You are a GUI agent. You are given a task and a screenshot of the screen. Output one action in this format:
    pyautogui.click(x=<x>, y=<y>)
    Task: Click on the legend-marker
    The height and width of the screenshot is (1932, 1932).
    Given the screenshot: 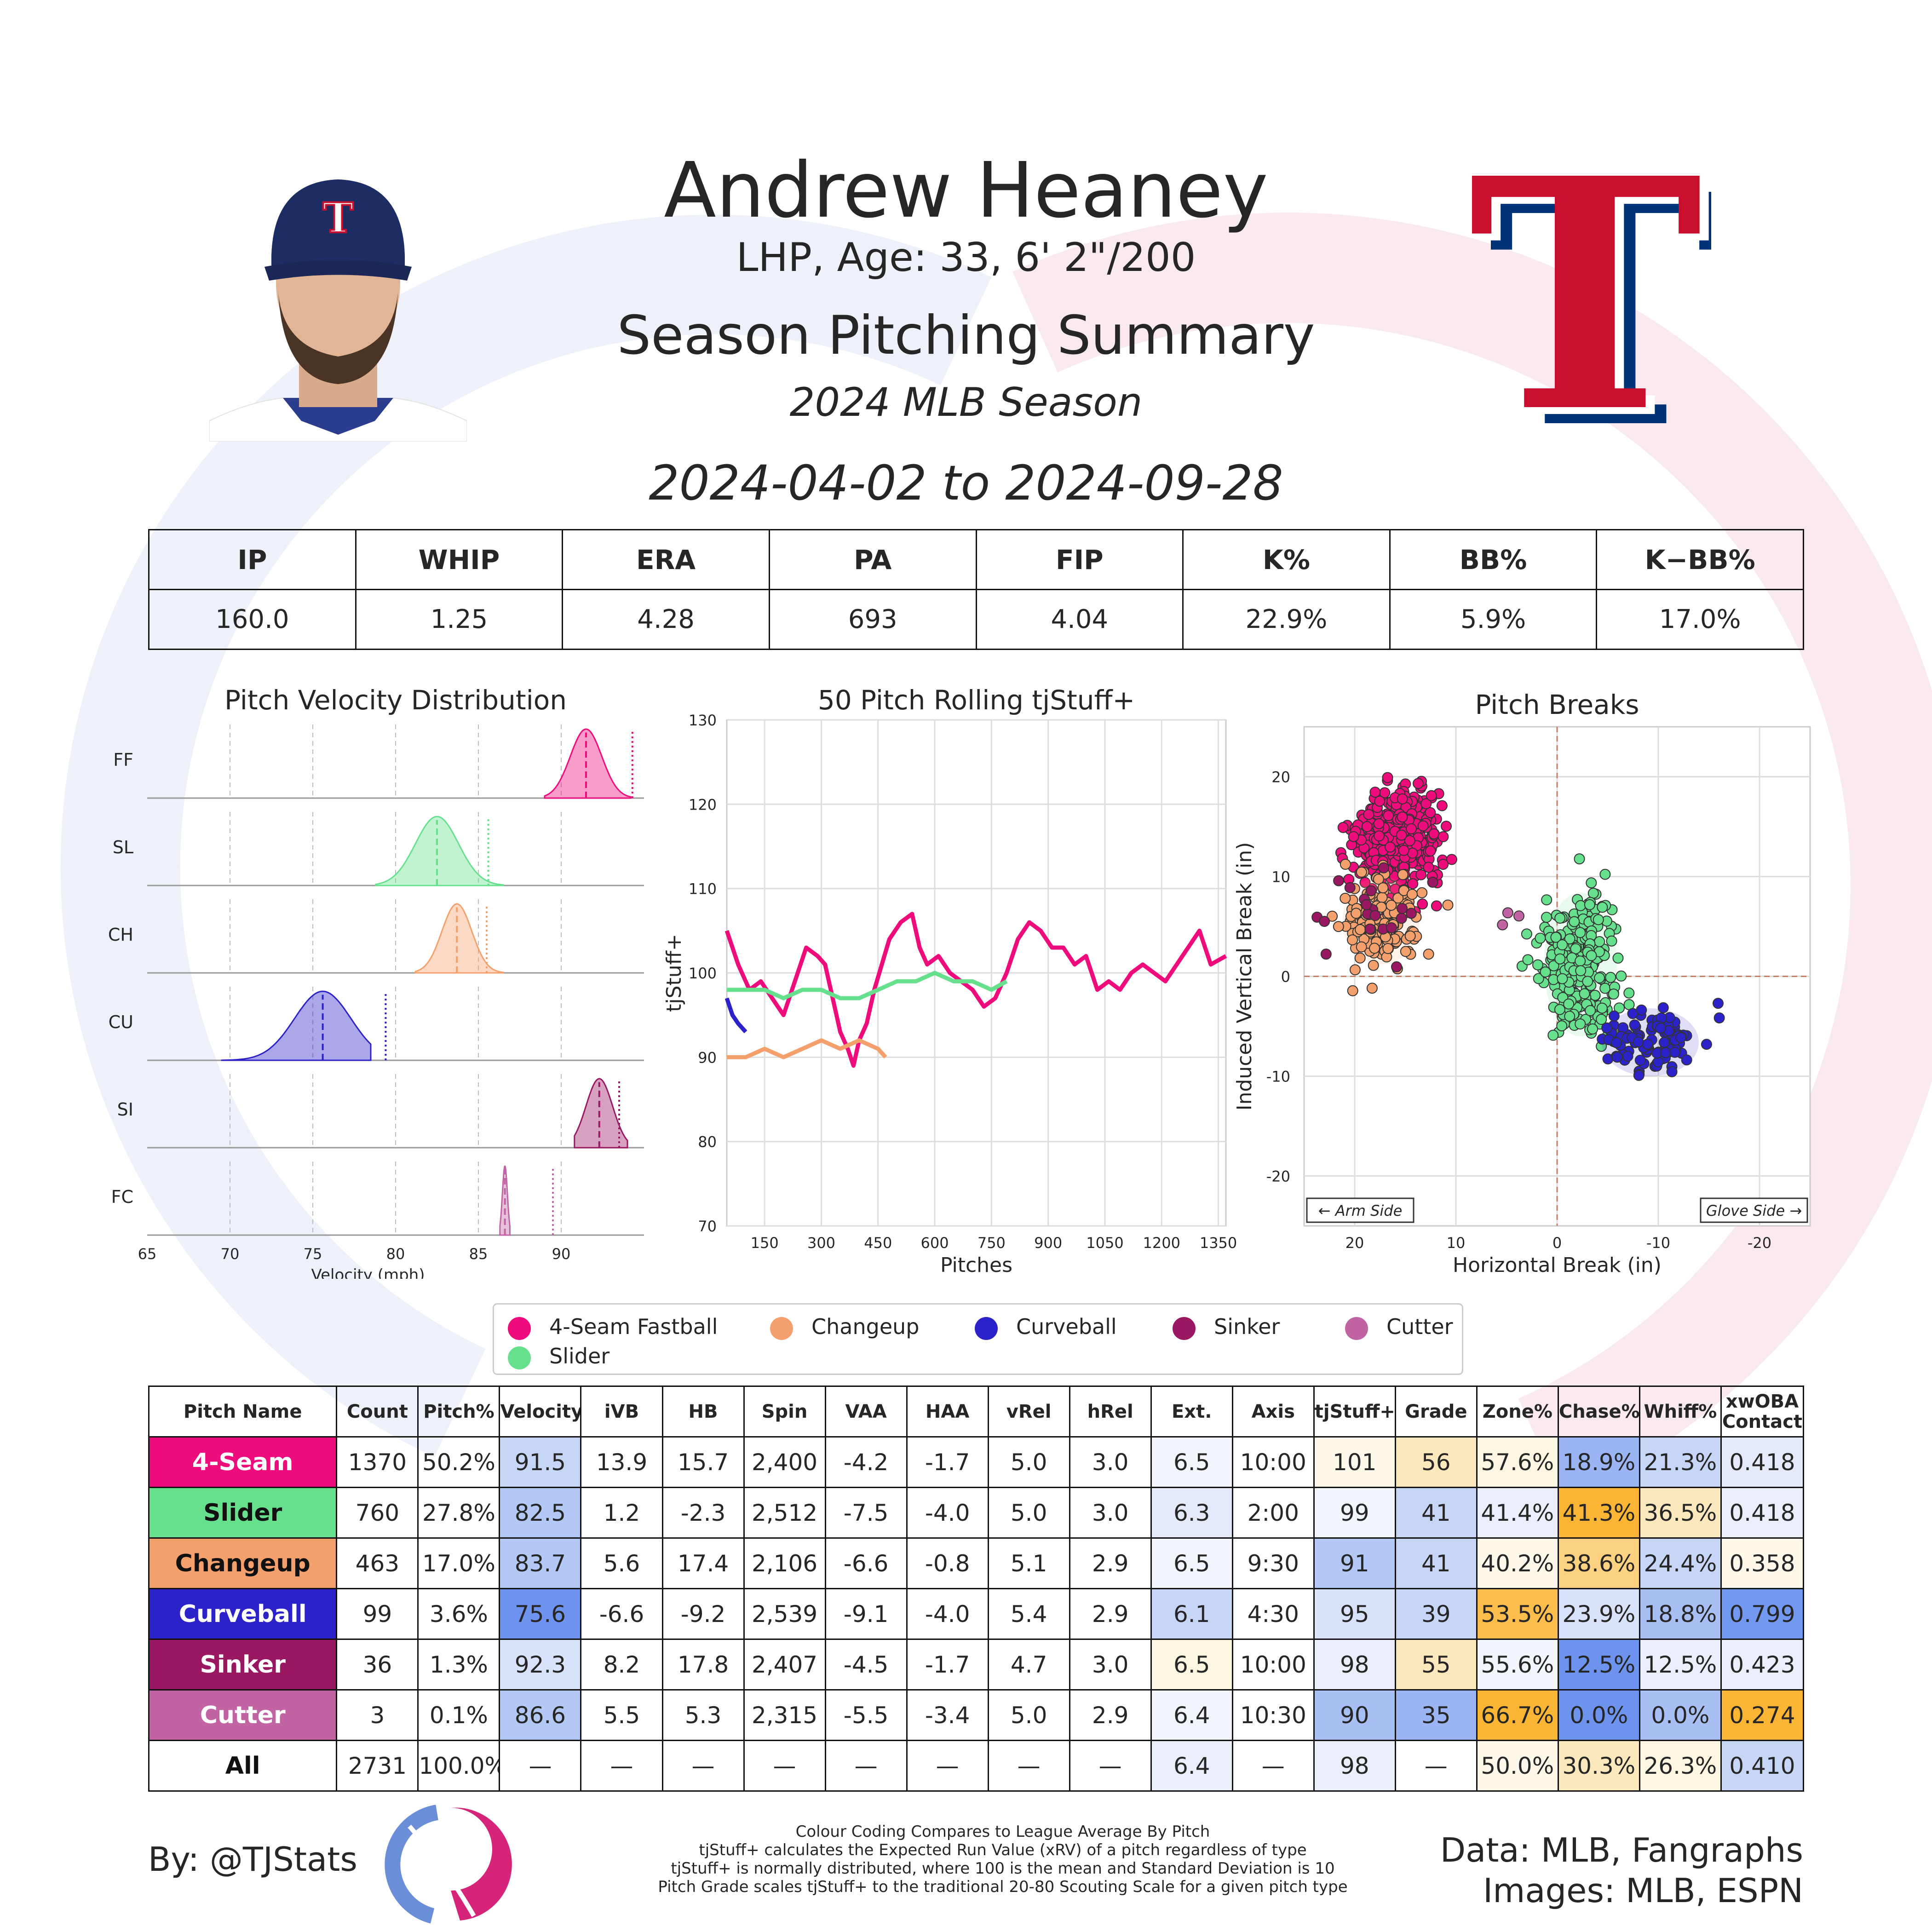 What is the action you would take?
    pyautogui.click(x=781, y=1328)
    